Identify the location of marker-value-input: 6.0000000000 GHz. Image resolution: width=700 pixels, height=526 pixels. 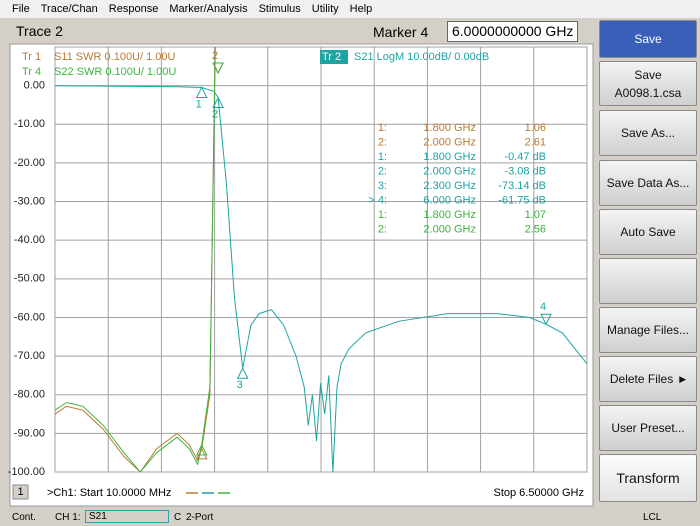
(512, 31).